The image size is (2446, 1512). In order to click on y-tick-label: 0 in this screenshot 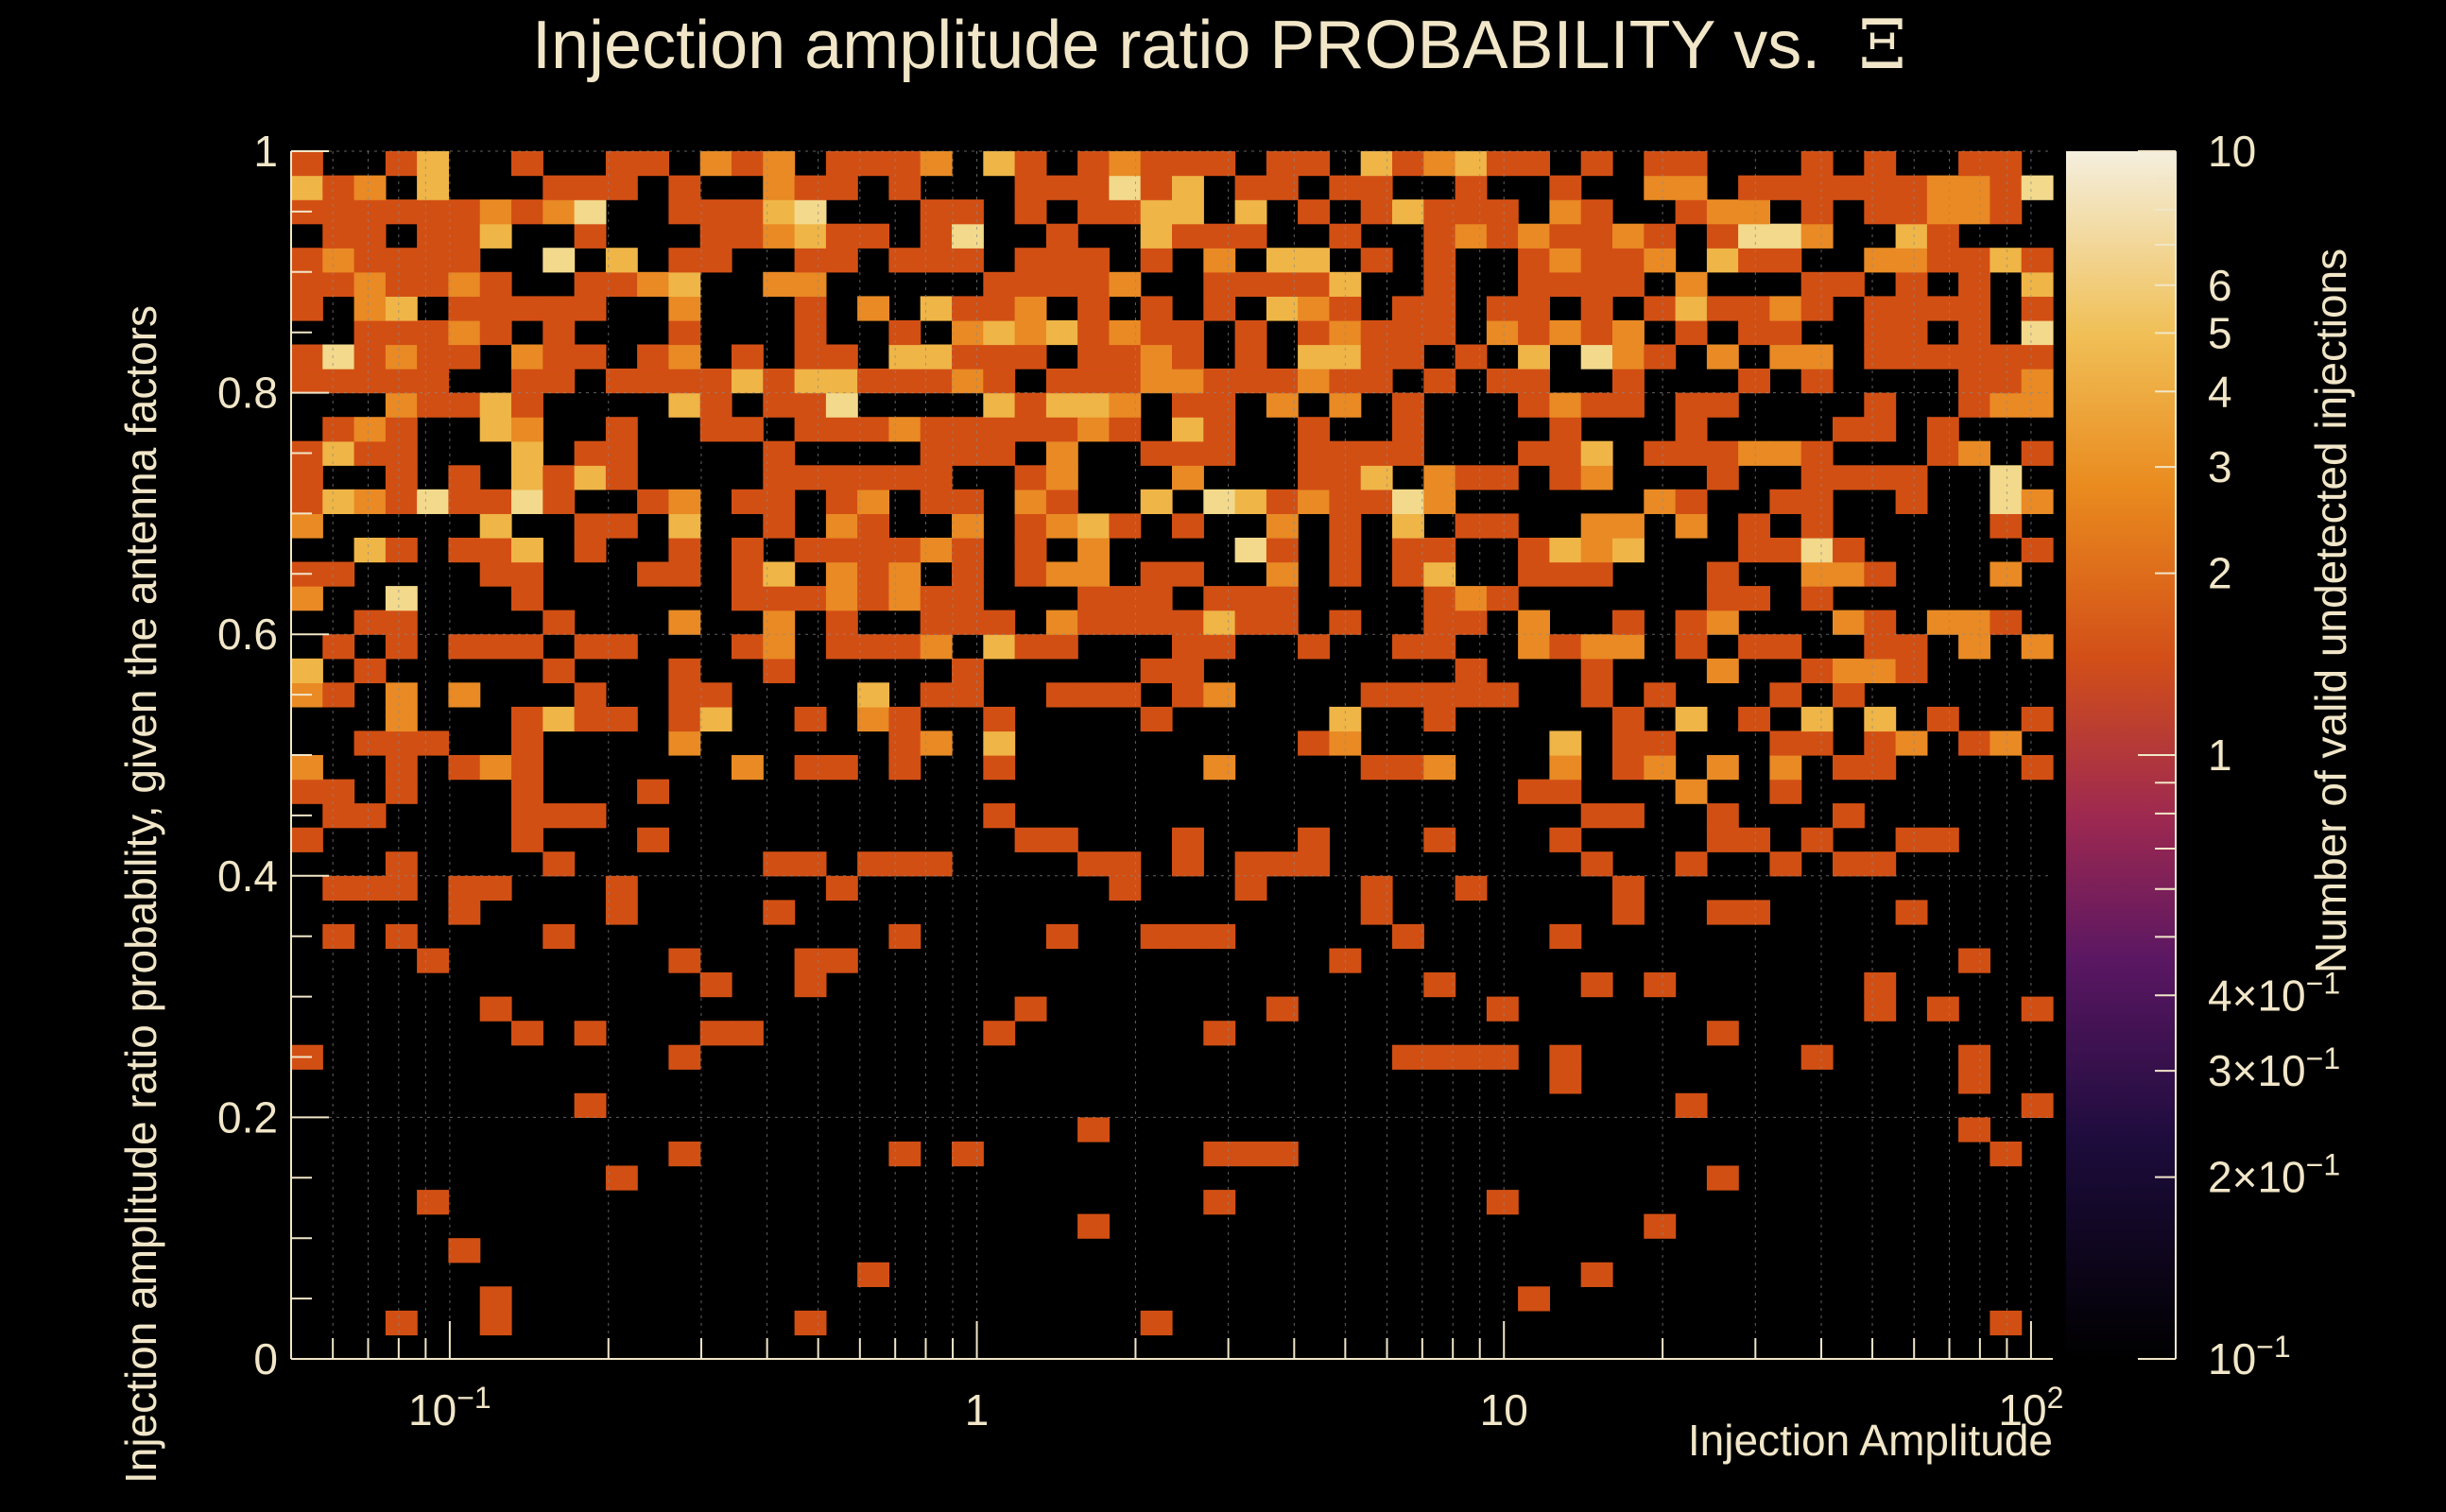, I will do `click(265, 1358)`.